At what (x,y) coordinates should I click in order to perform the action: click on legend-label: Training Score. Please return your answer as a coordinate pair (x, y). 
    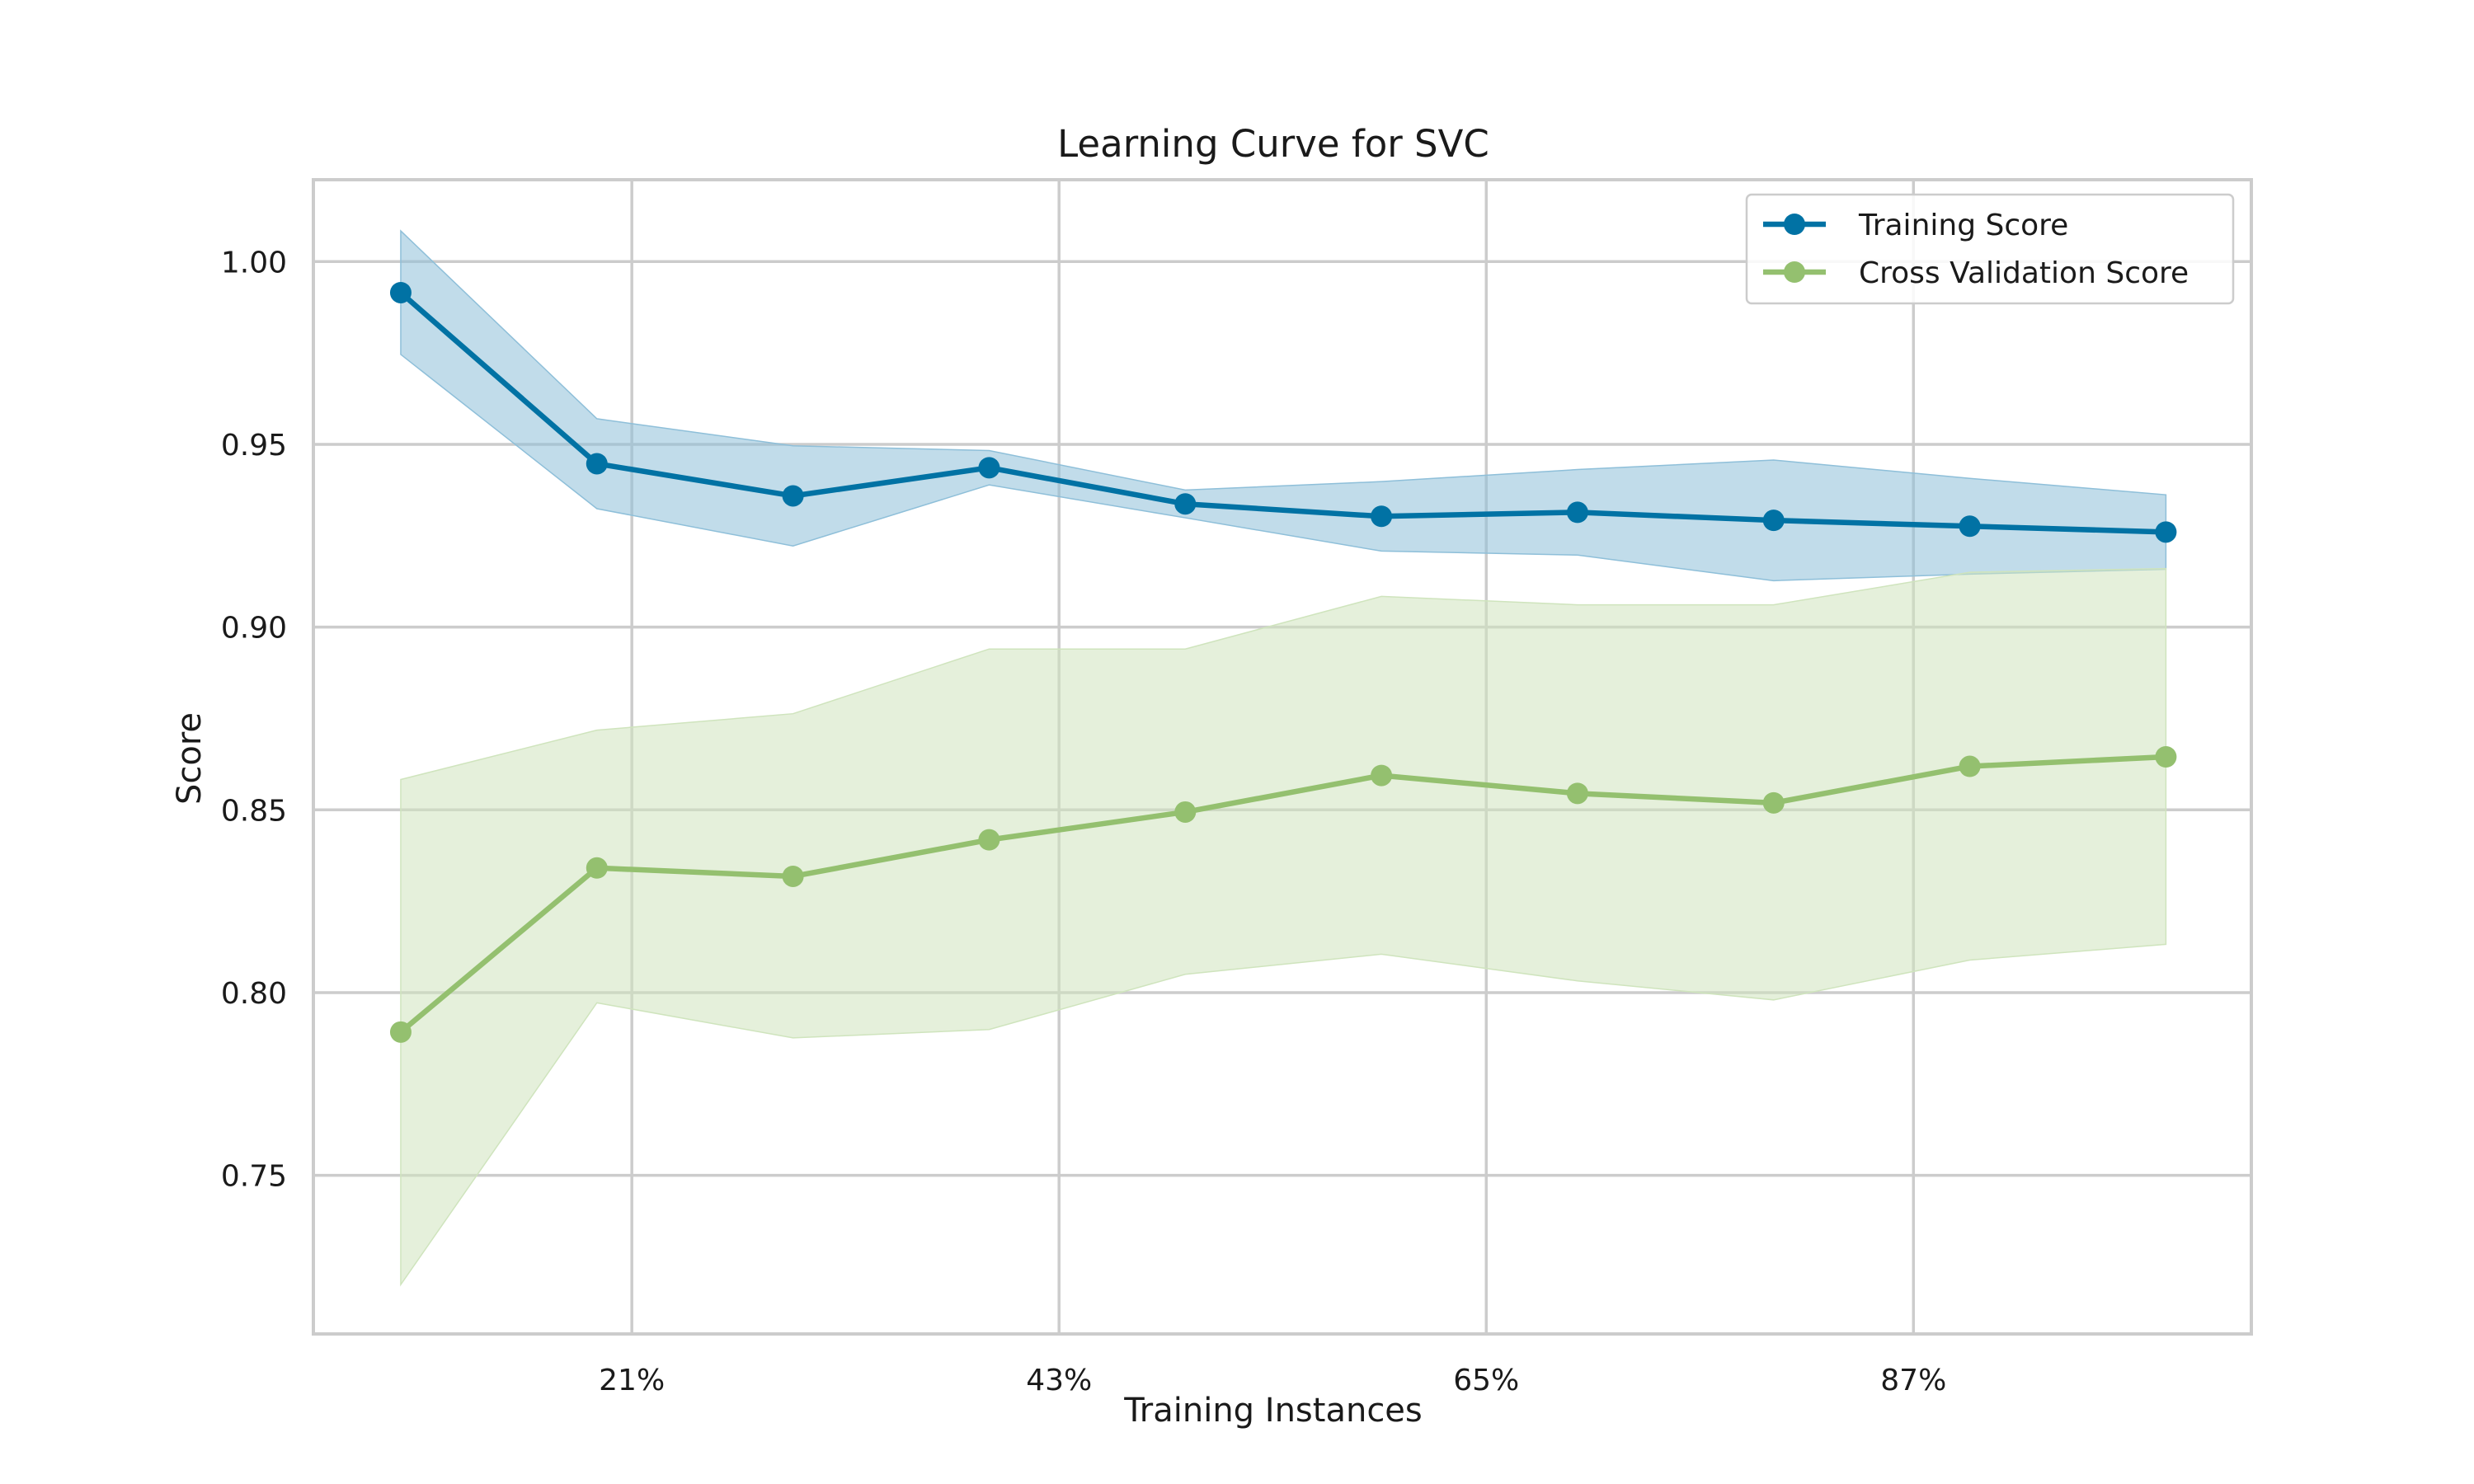
    Looking at the image, I should click on (1963, 226).